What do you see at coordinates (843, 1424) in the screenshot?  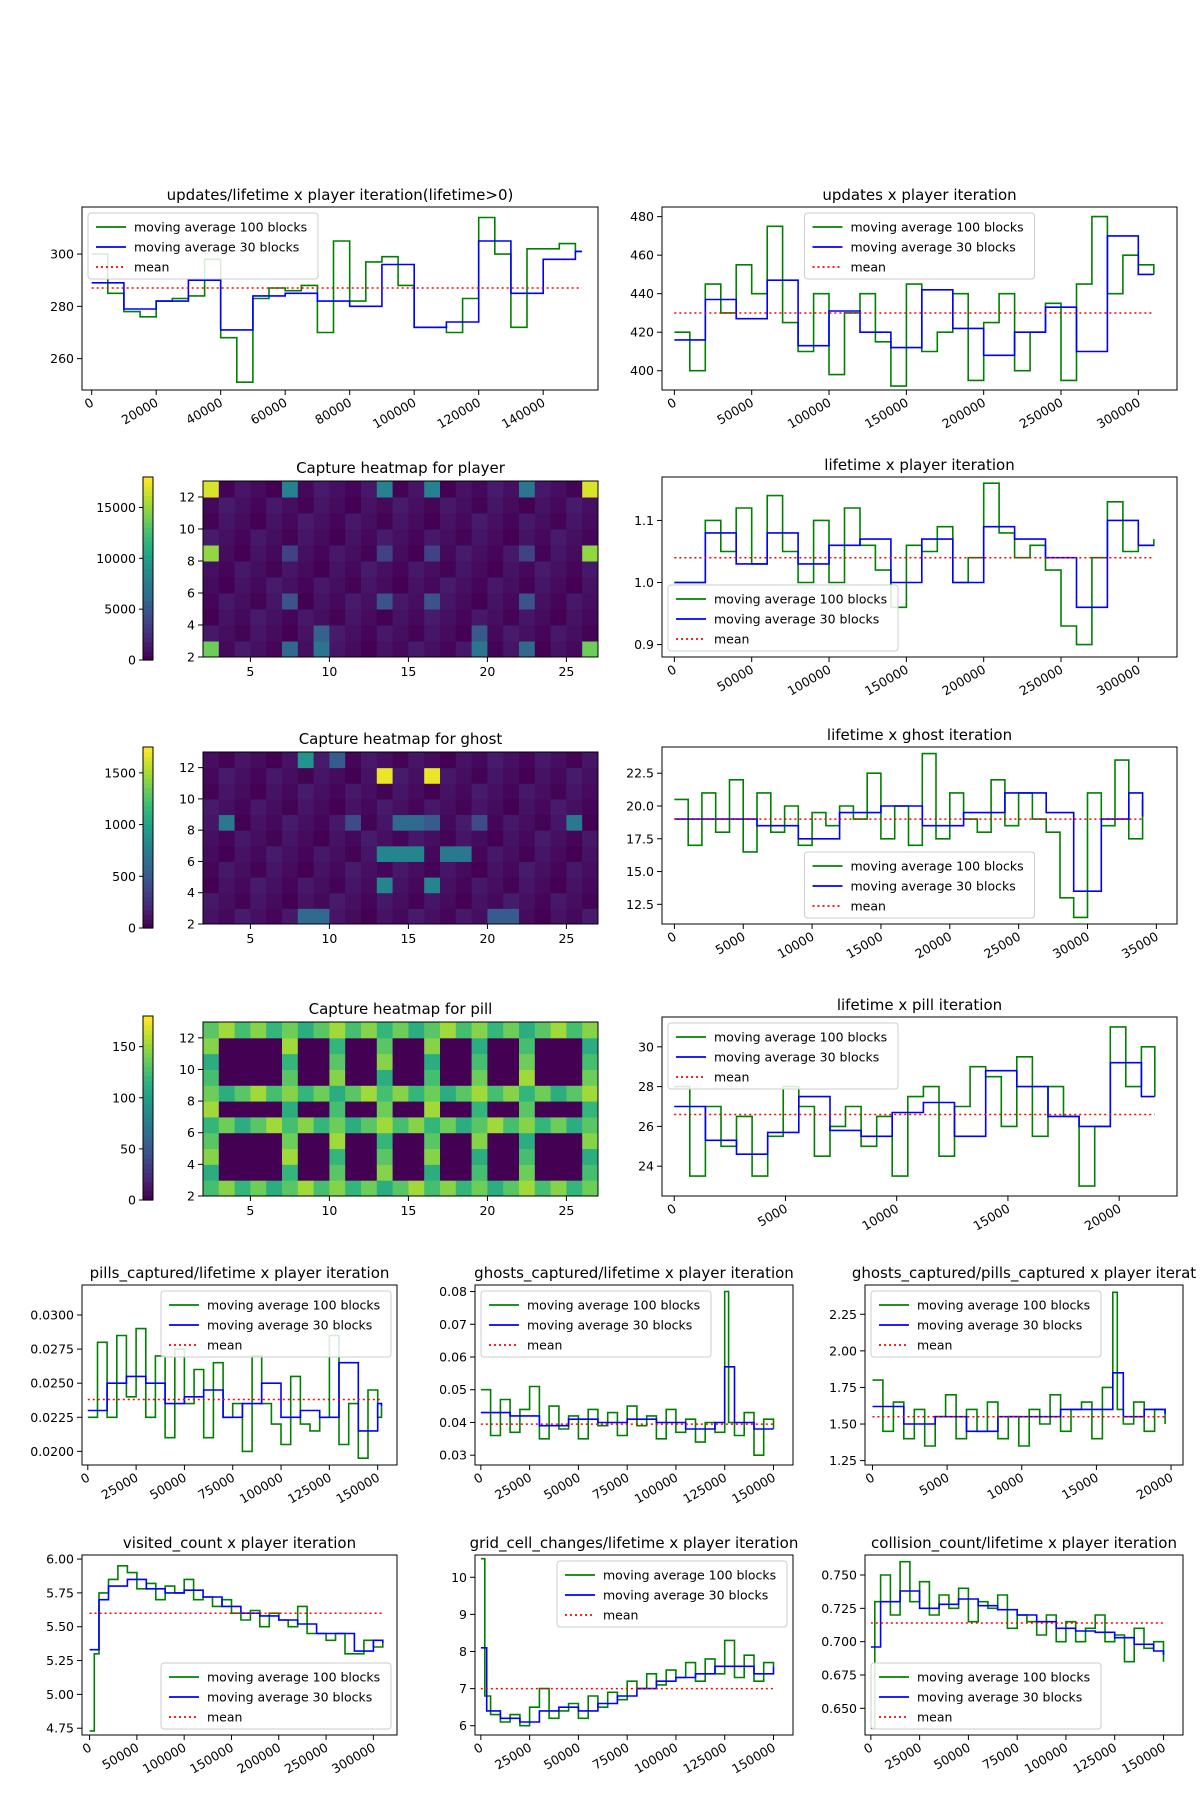 I see `y-tick-label: 1.50` at bounding box center [843, 1424].